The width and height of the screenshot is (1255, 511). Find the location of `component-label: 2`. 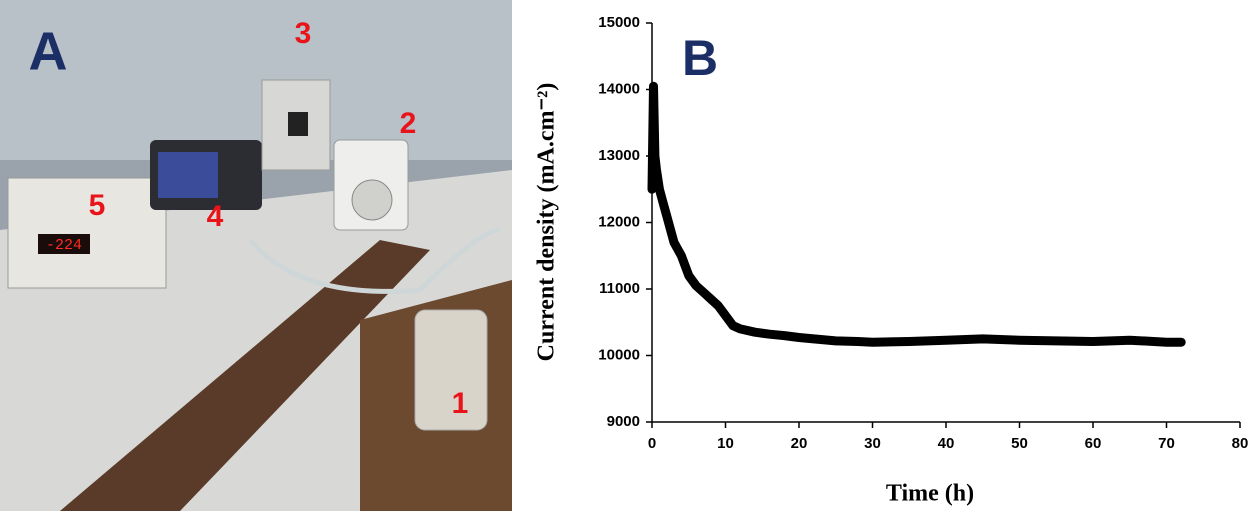

component-label: 2 is located at coordinates (408, 123).